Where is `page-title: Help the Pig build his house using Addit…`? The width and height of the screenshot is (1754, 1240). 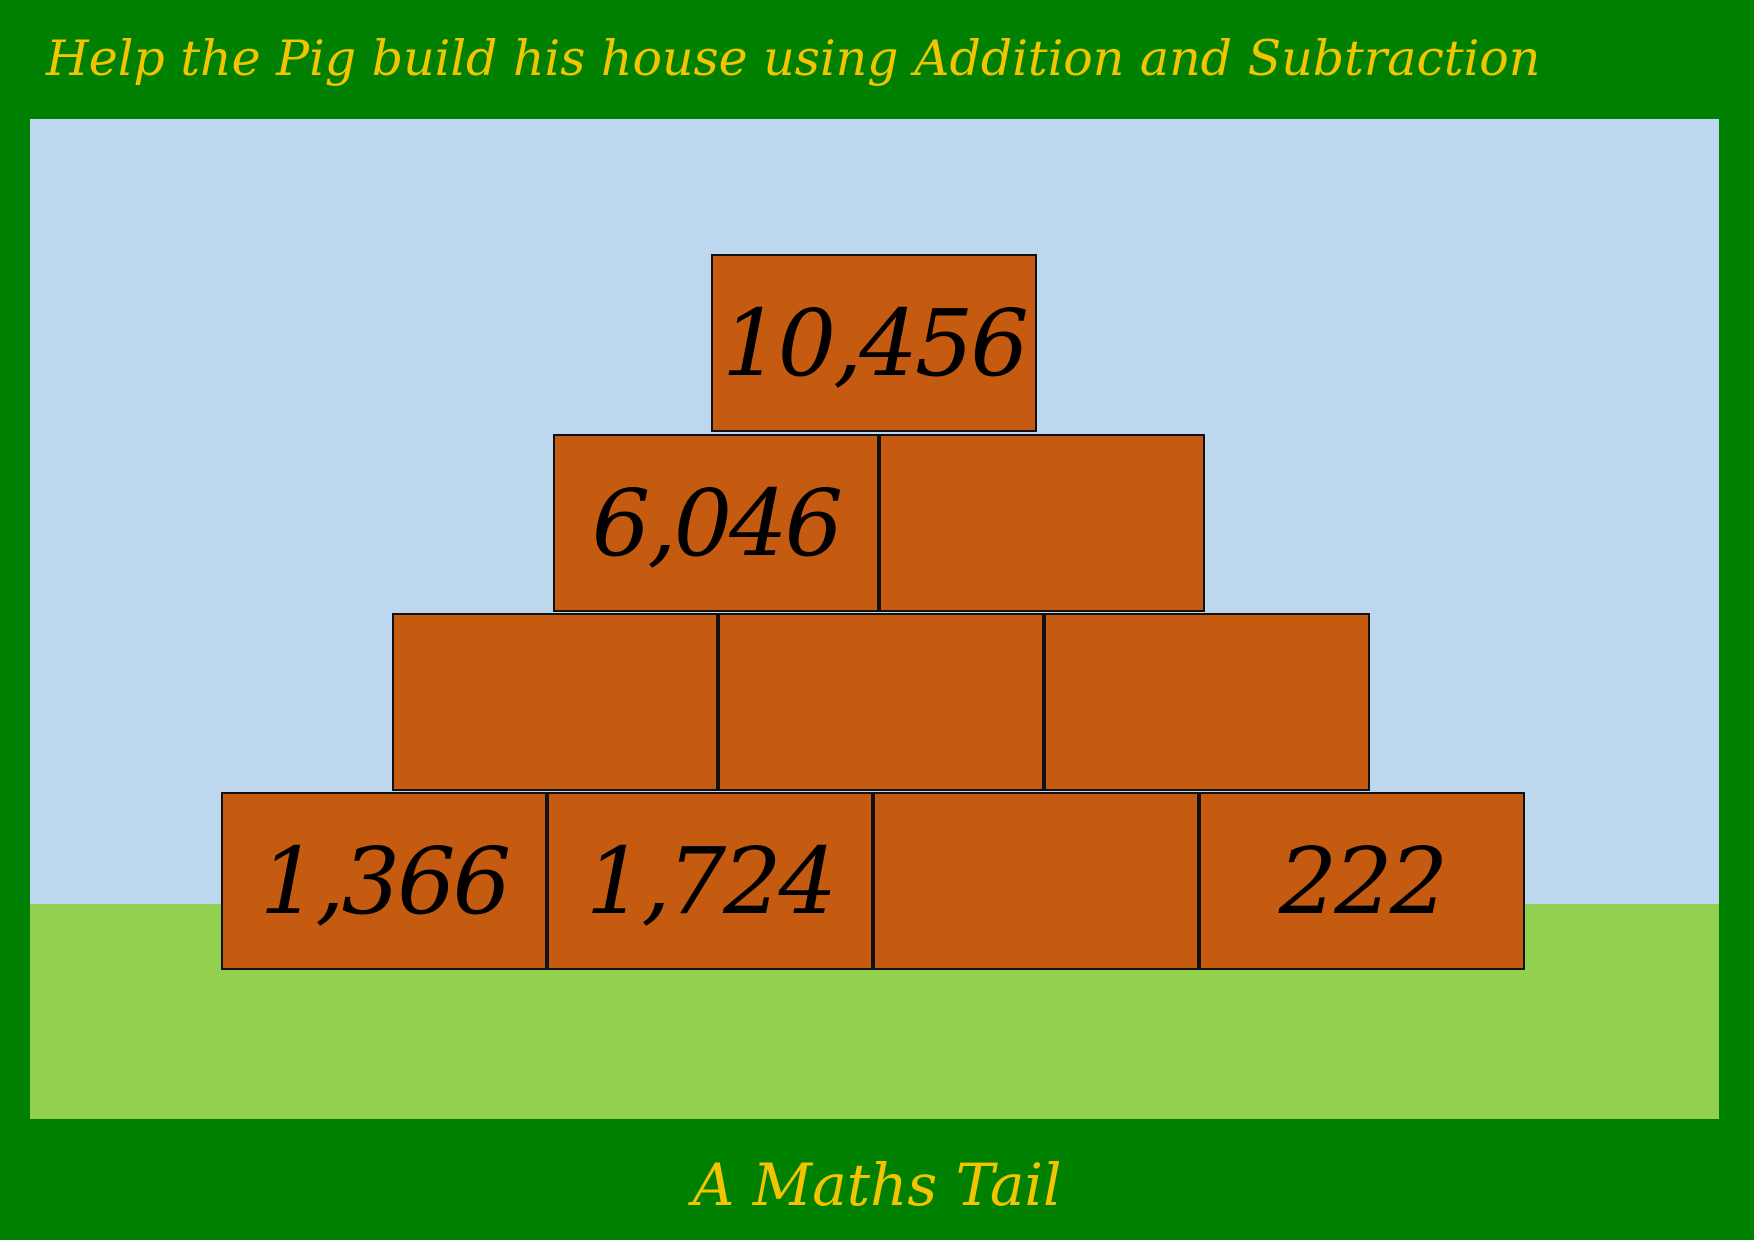
page-title: Help the Pig build his house using Addit… is located at coordinates (793, 58).